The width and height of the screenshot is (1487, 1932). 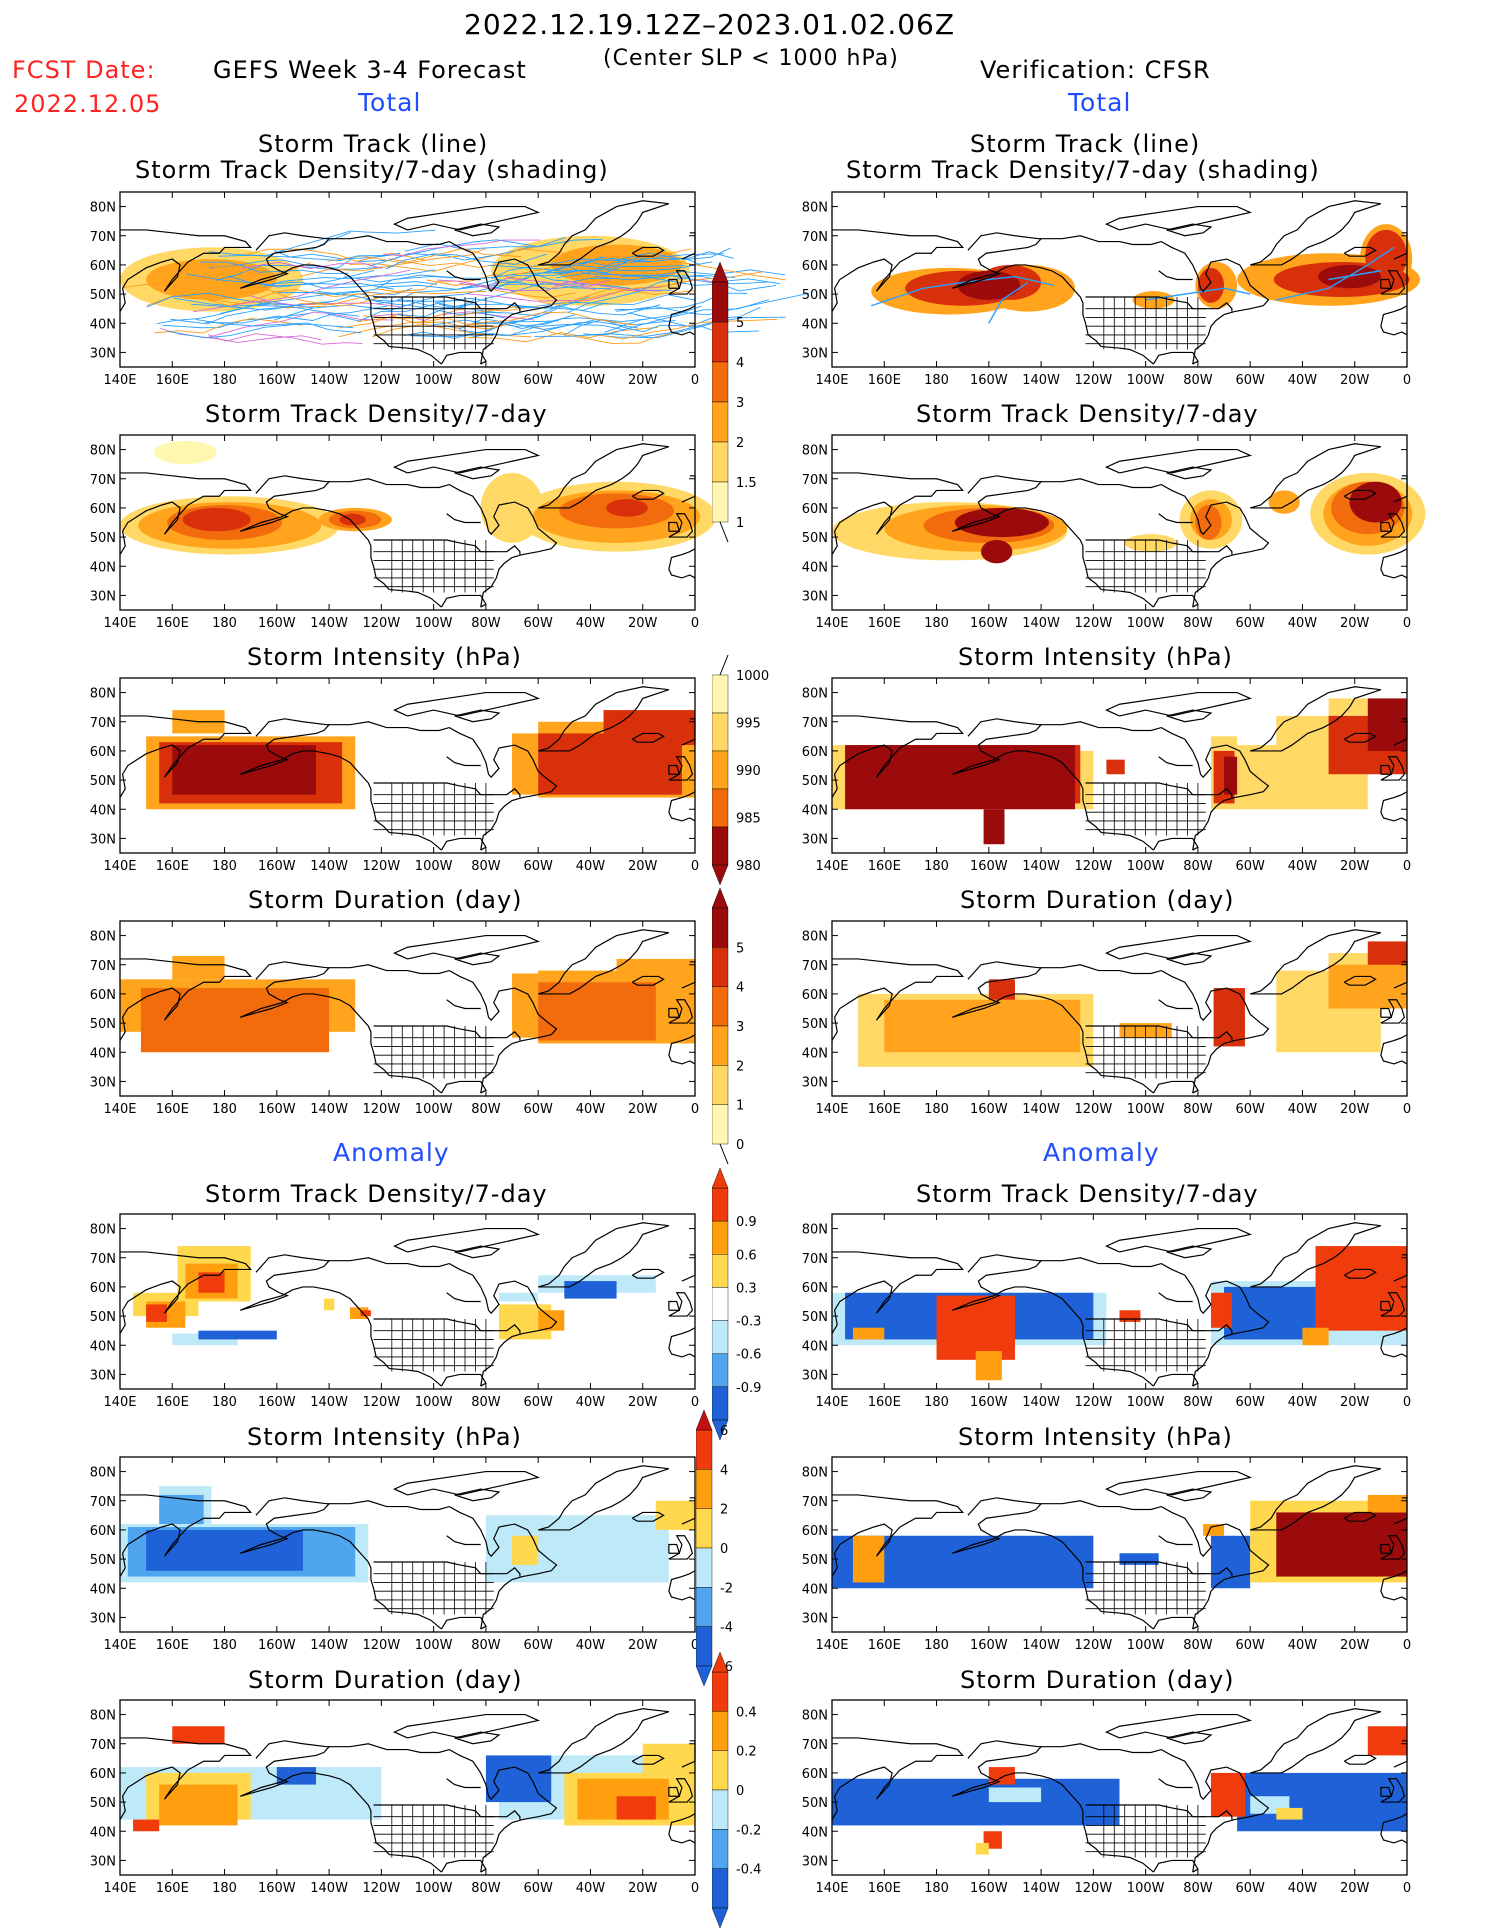 I want to click on colorbar-label: 995, so click(x=748, y=724).